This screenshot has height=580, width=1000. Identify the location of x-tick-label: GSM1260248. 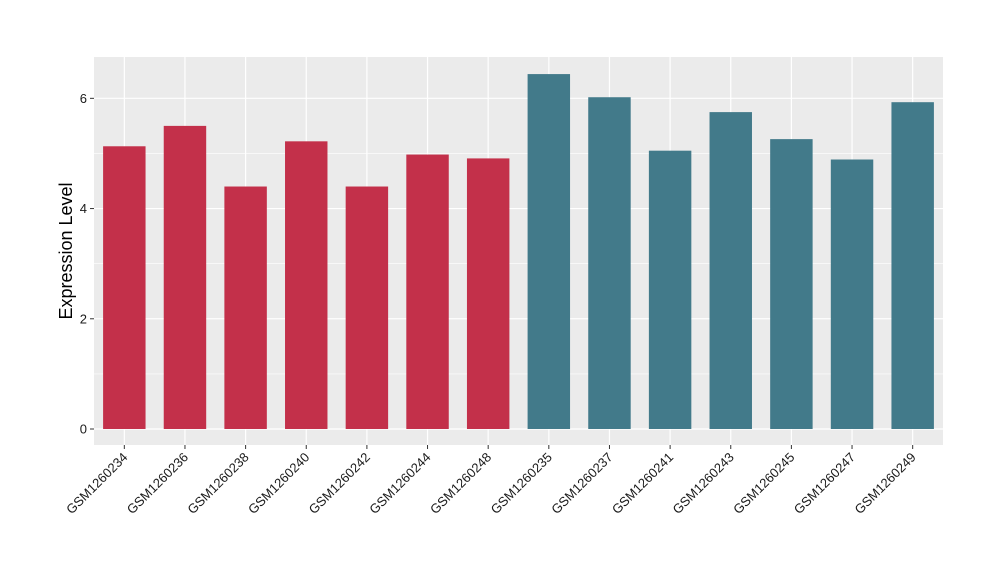
(460, 483).